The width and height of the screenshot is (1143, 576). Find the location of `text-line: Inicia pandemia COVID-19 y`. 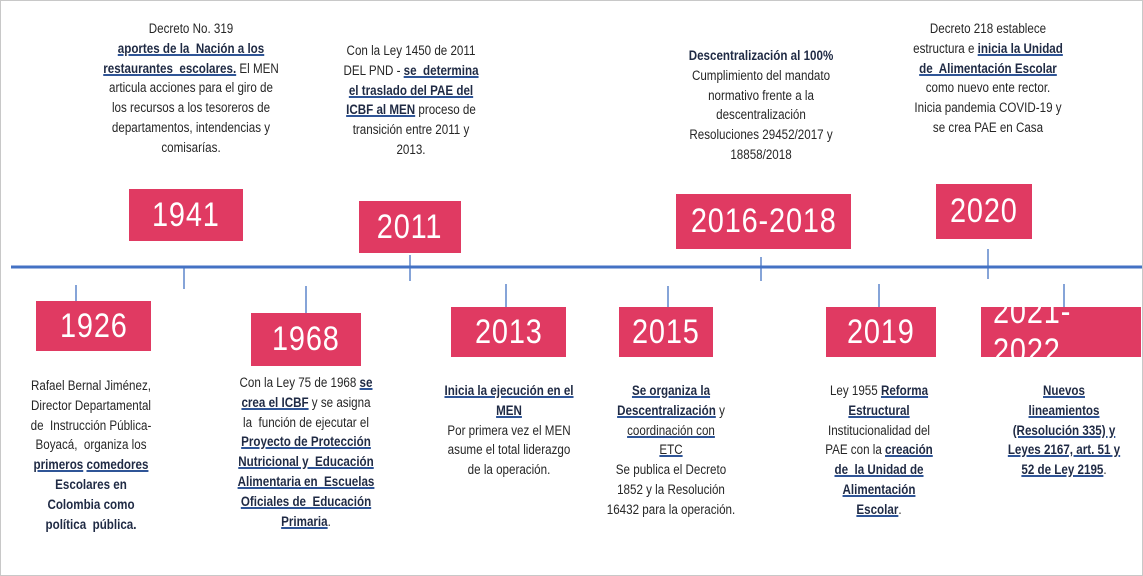

text-line: Inicia pandemia COVID-19 y is located at coordinates (988, 108).